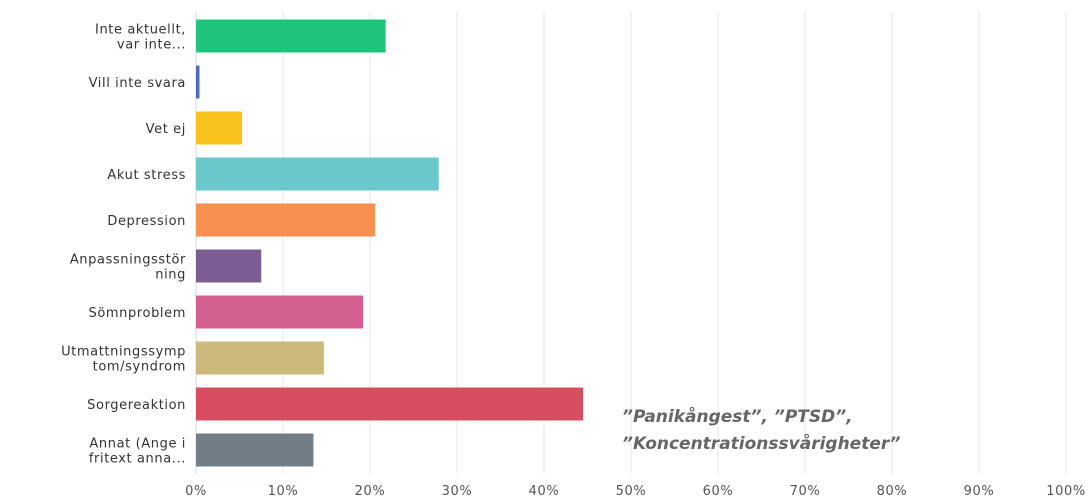 This screenshot has height=498, width=1091. I want to click on category-label-line: tom/syndrom, so click(139, 367).